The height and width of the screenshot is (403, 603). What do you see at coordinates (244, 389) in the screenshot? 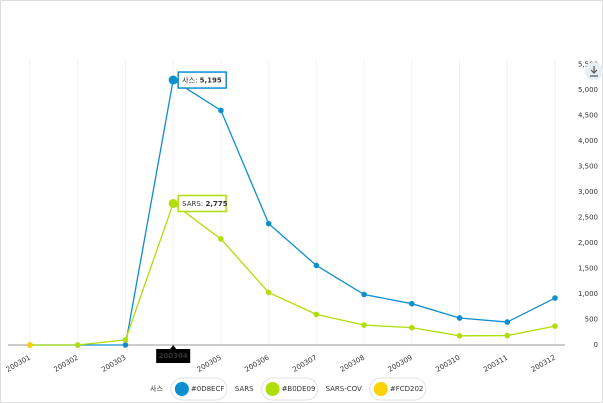
I see `legend-label: SARS` at bounding box center [244, 389].